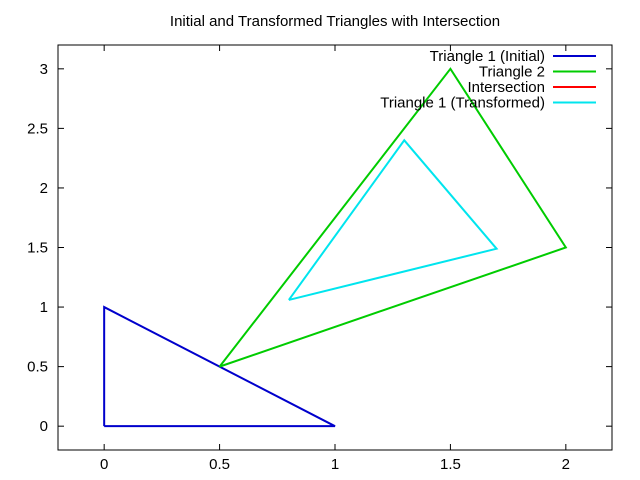  What do you see at coordinates (44, 69) in the screenshot?
I see `y-tick-label: 3` at bounding box center [44, 69].